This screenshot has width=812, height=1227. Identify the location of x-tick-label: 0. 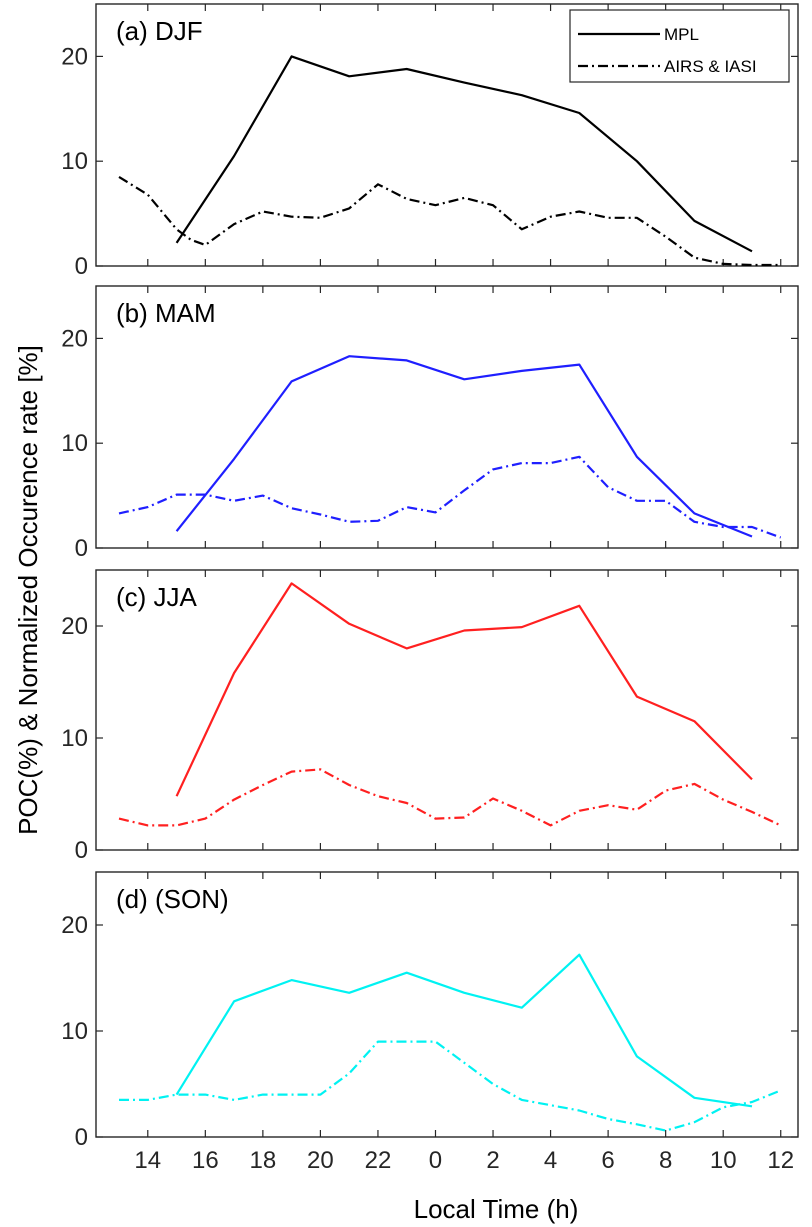
(435, 1160).